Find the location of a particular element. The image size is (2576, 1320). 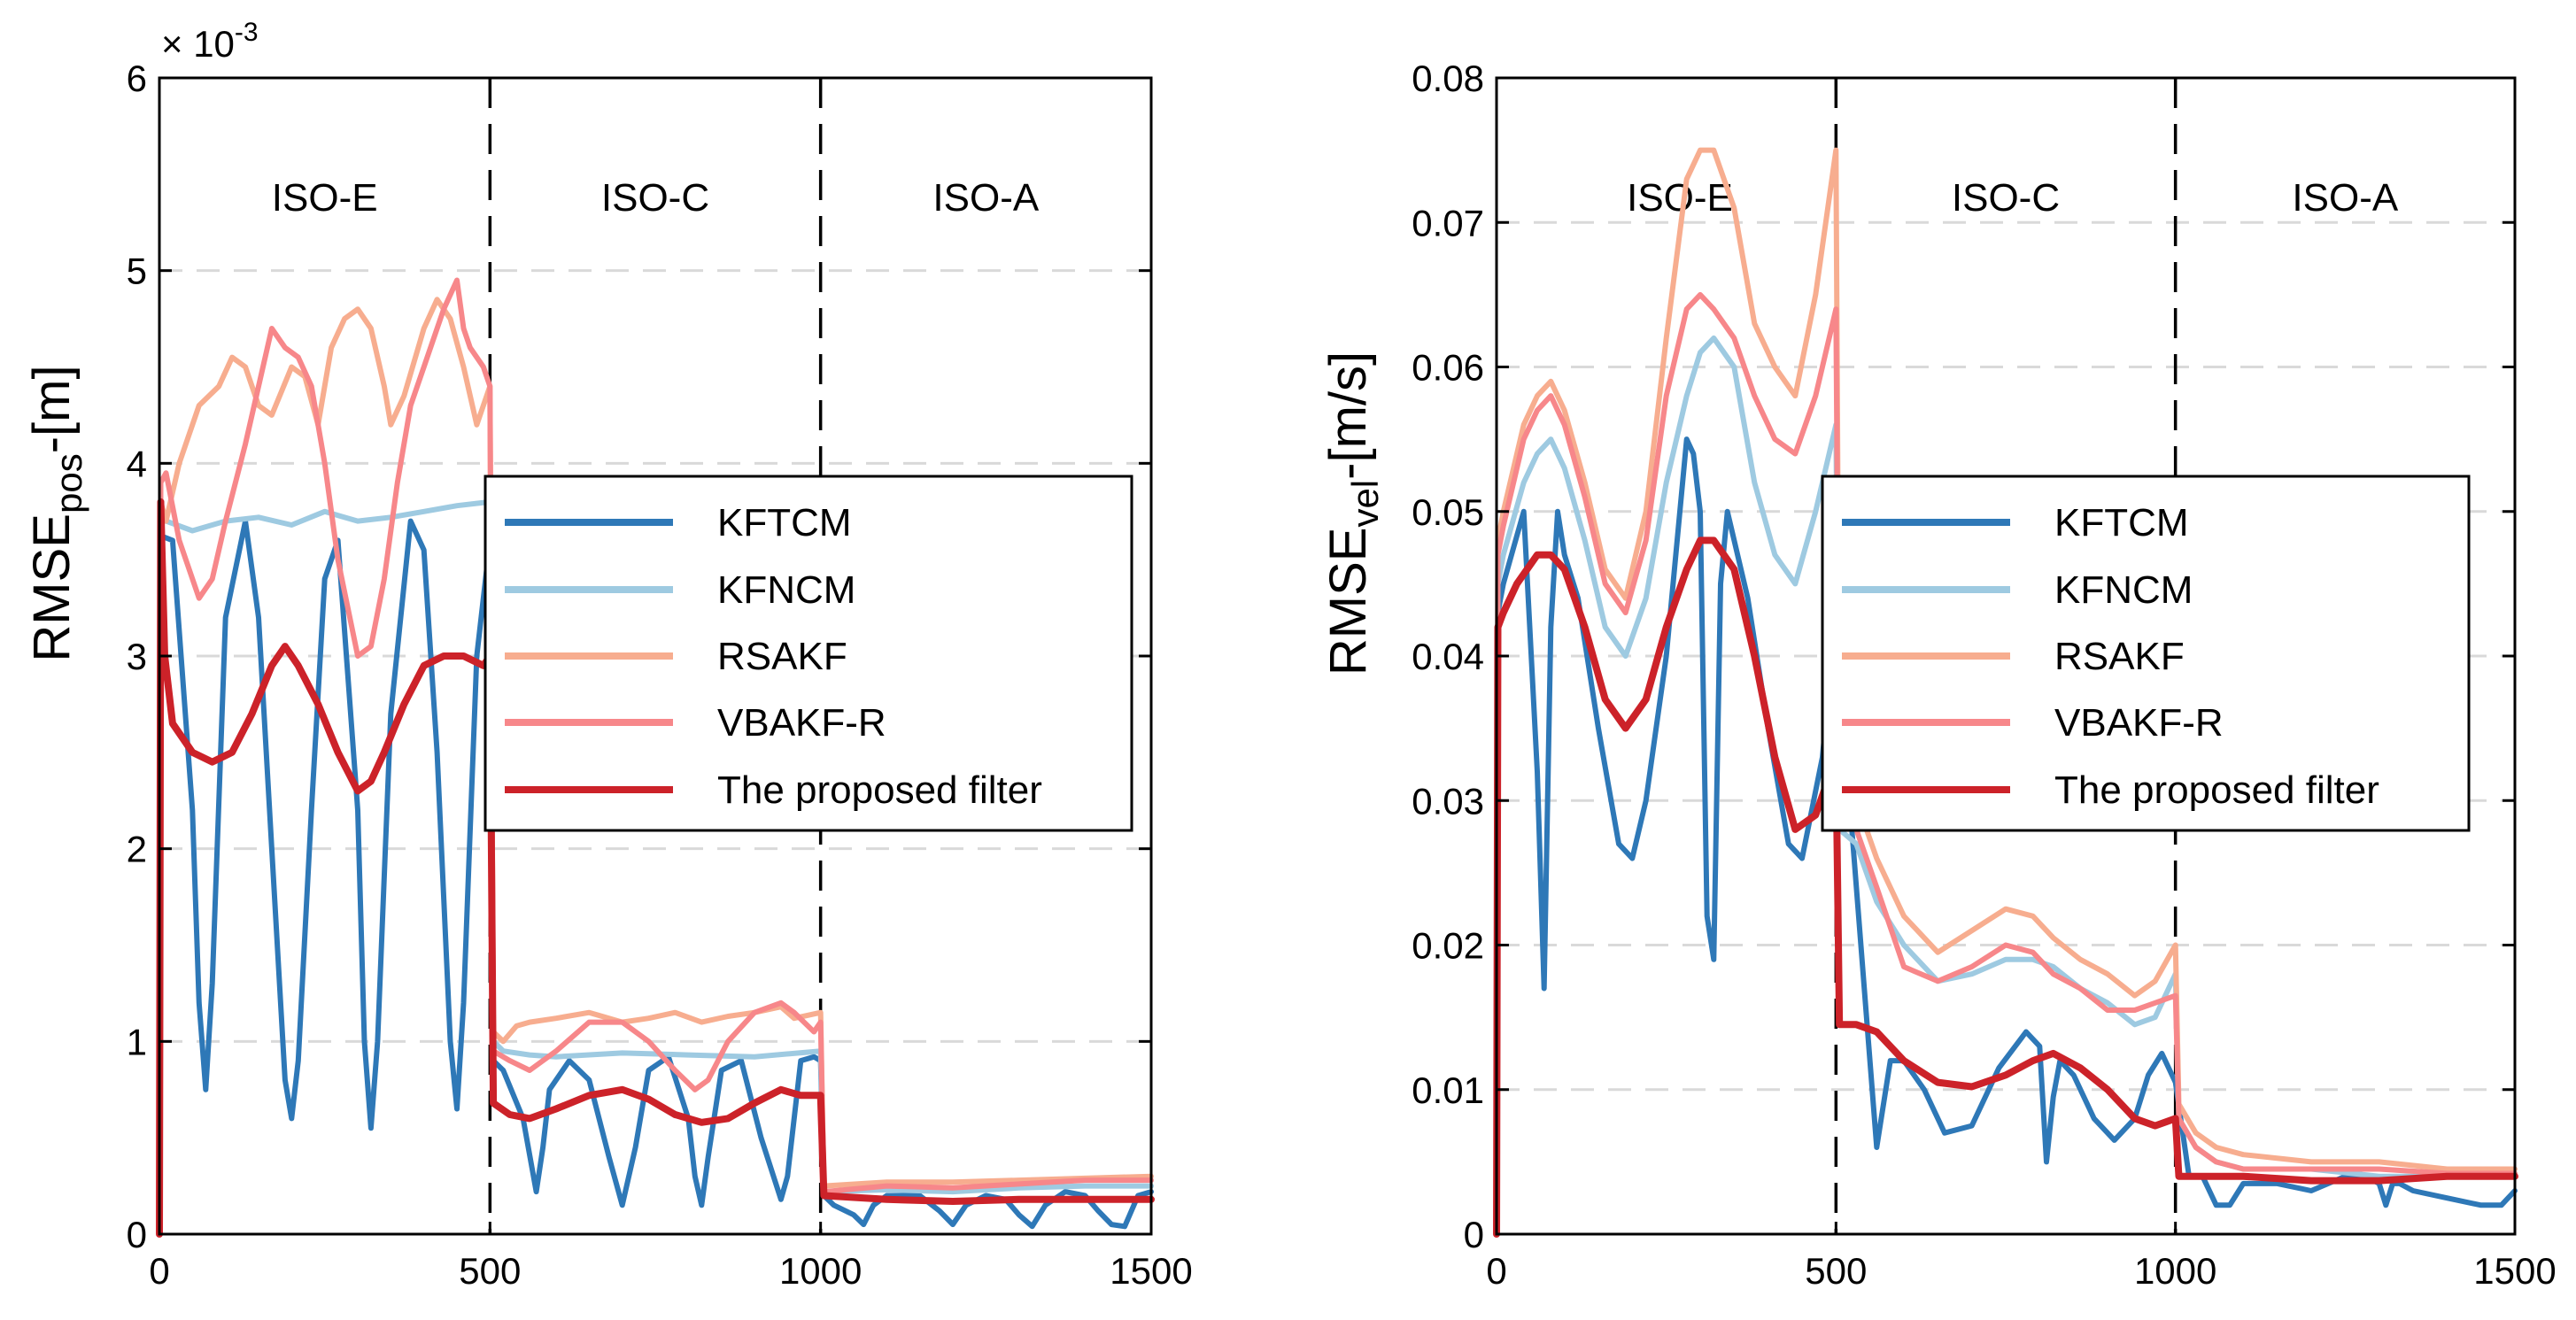

y-tick-label: 0.07 is located at coordinates (1448, 223).